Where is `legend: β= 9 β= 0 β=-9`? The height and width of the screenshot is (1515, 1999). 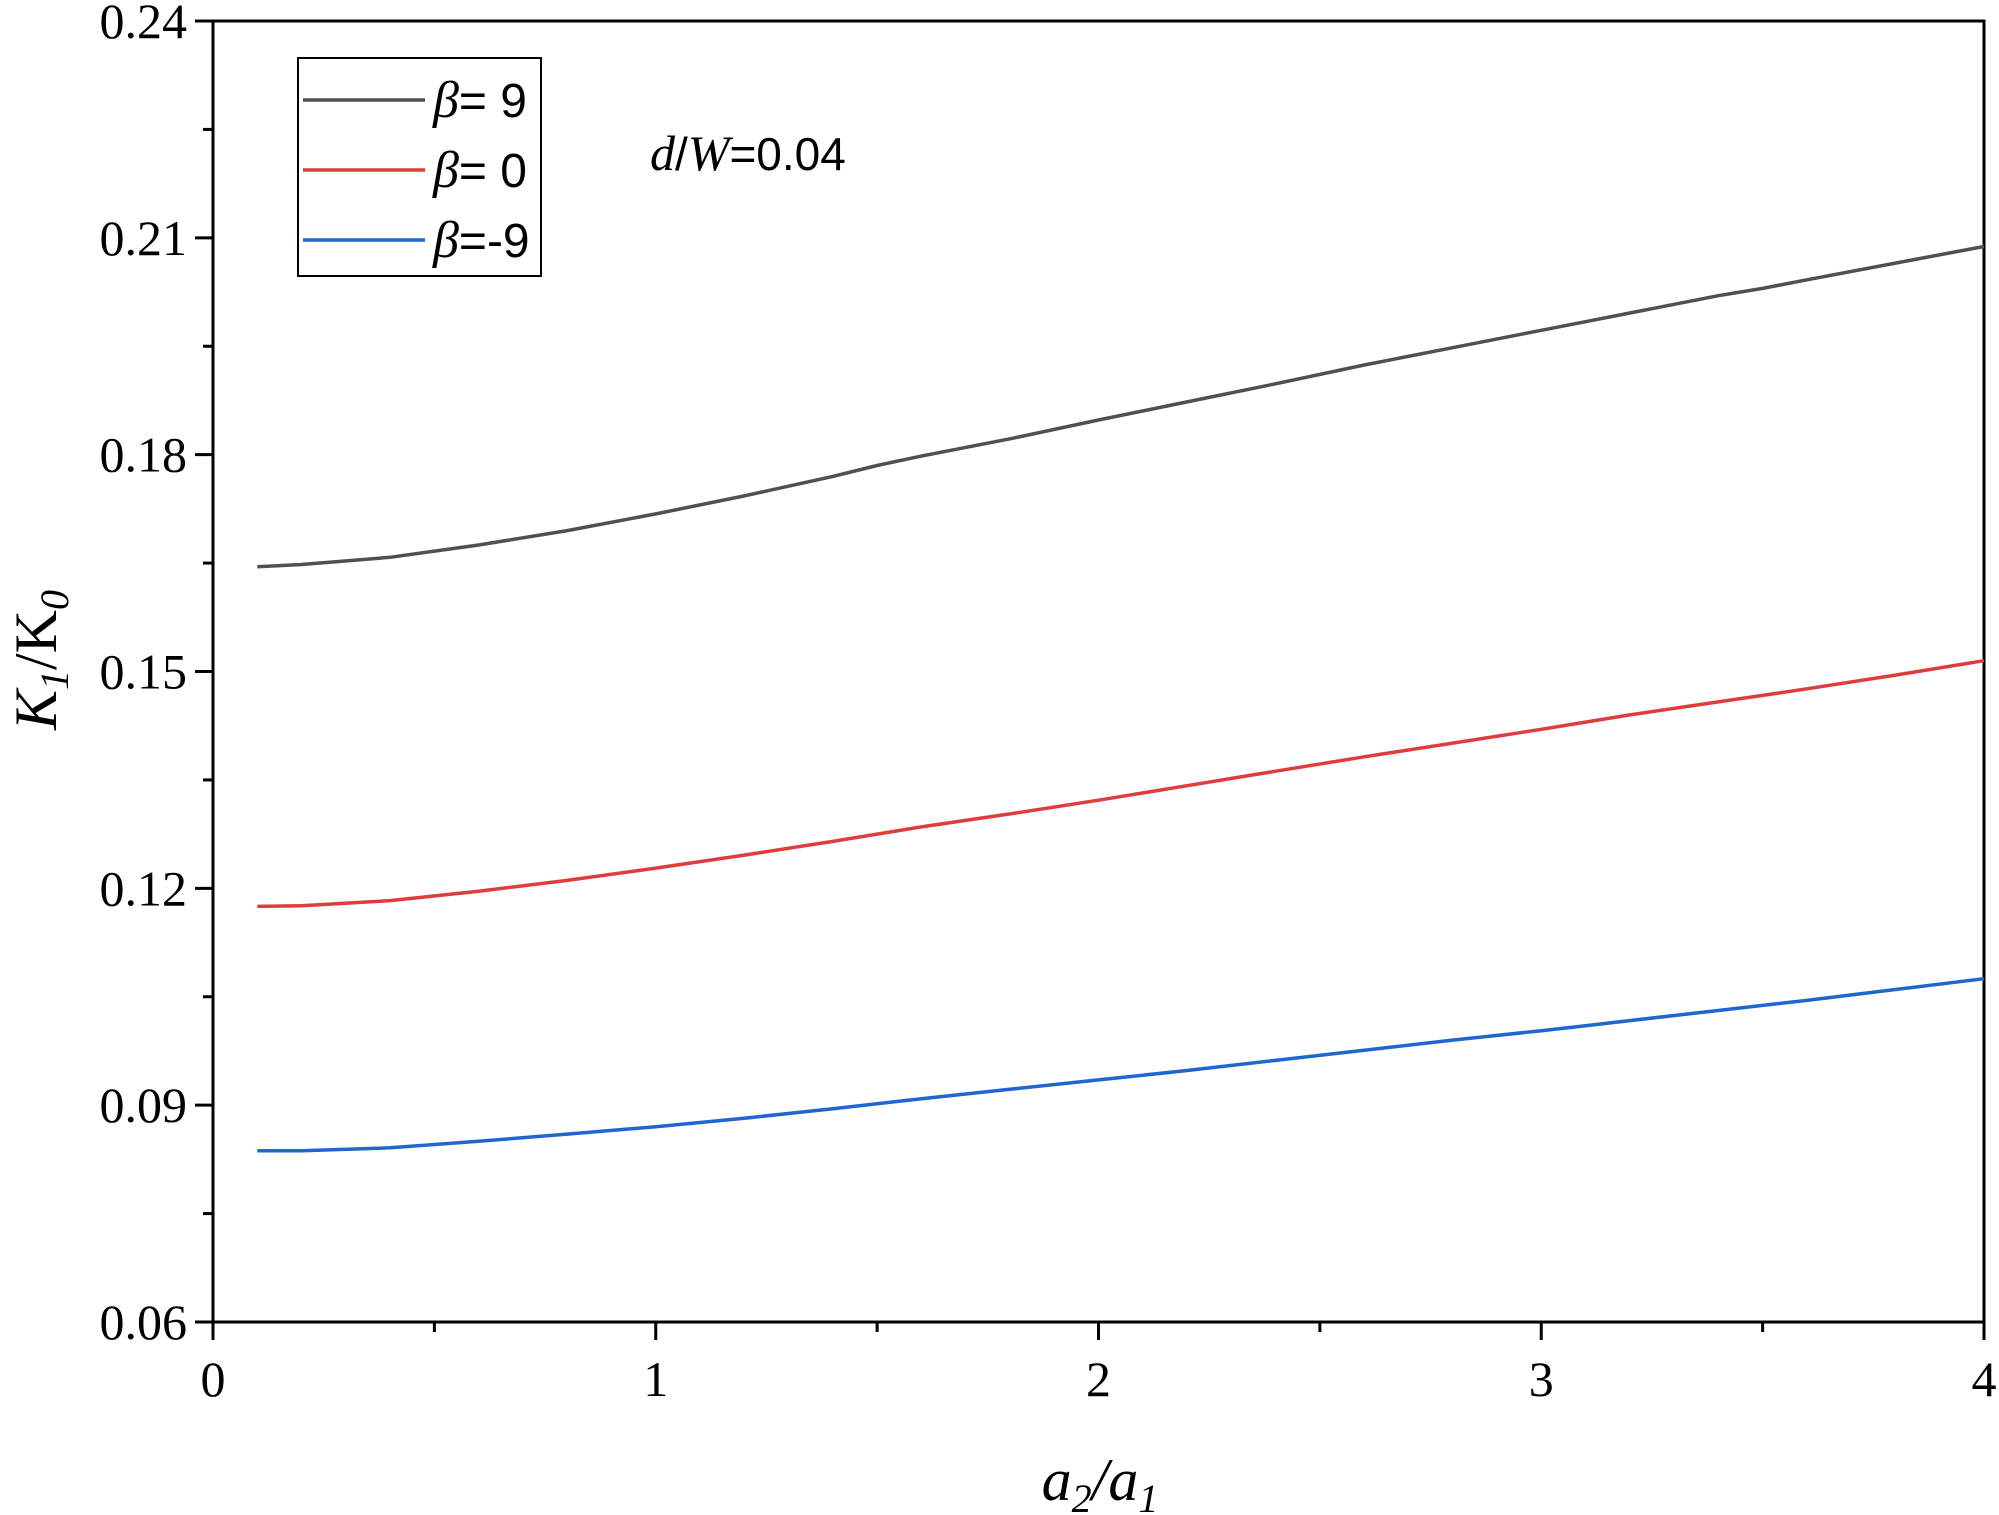
legend: β= 9 β= 0 β=-9 is located at coordinates (419, 167).